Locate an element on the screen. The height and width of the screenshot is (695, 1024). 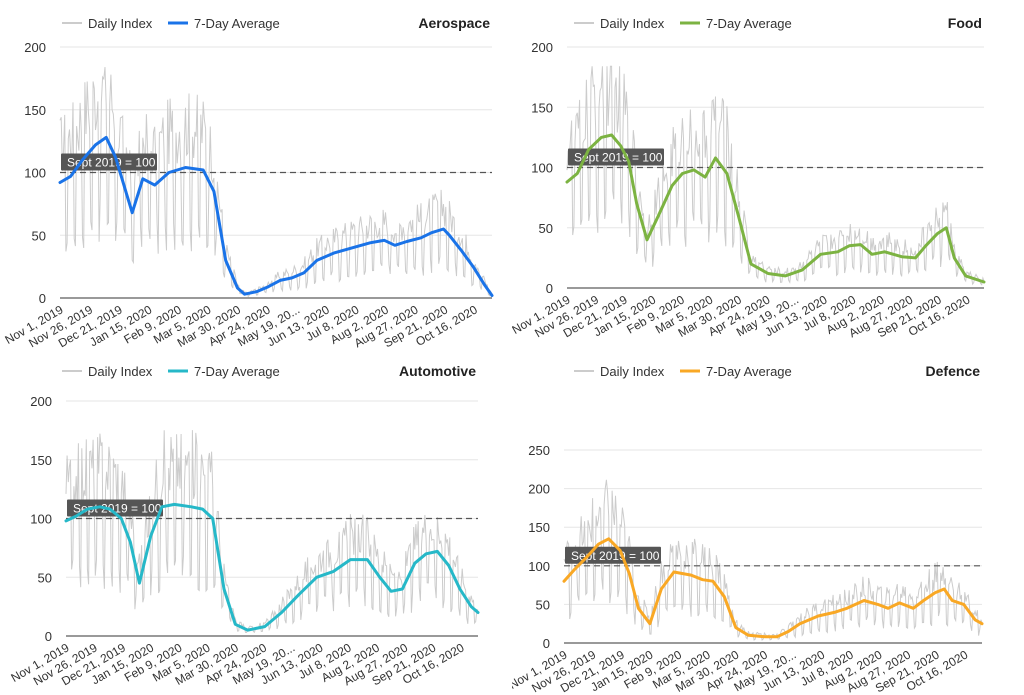
chart-title: Automotive is located at coordinates (437, 371).